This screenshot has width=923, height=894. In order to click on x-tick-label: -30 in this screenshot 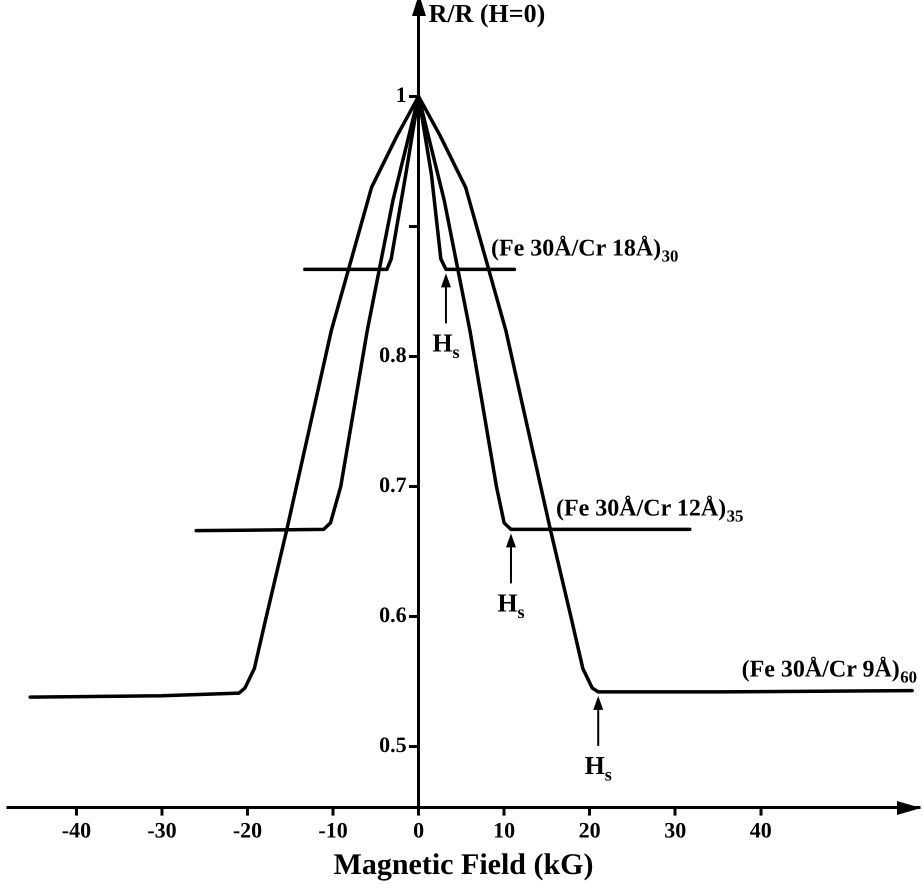, I will do `click(162, 829)`.